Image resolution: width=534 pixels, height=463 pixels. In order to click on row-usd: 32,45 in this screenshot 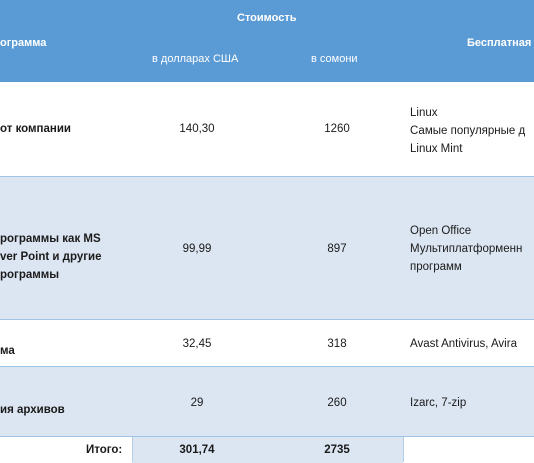, I will do `click(197, 344)`.